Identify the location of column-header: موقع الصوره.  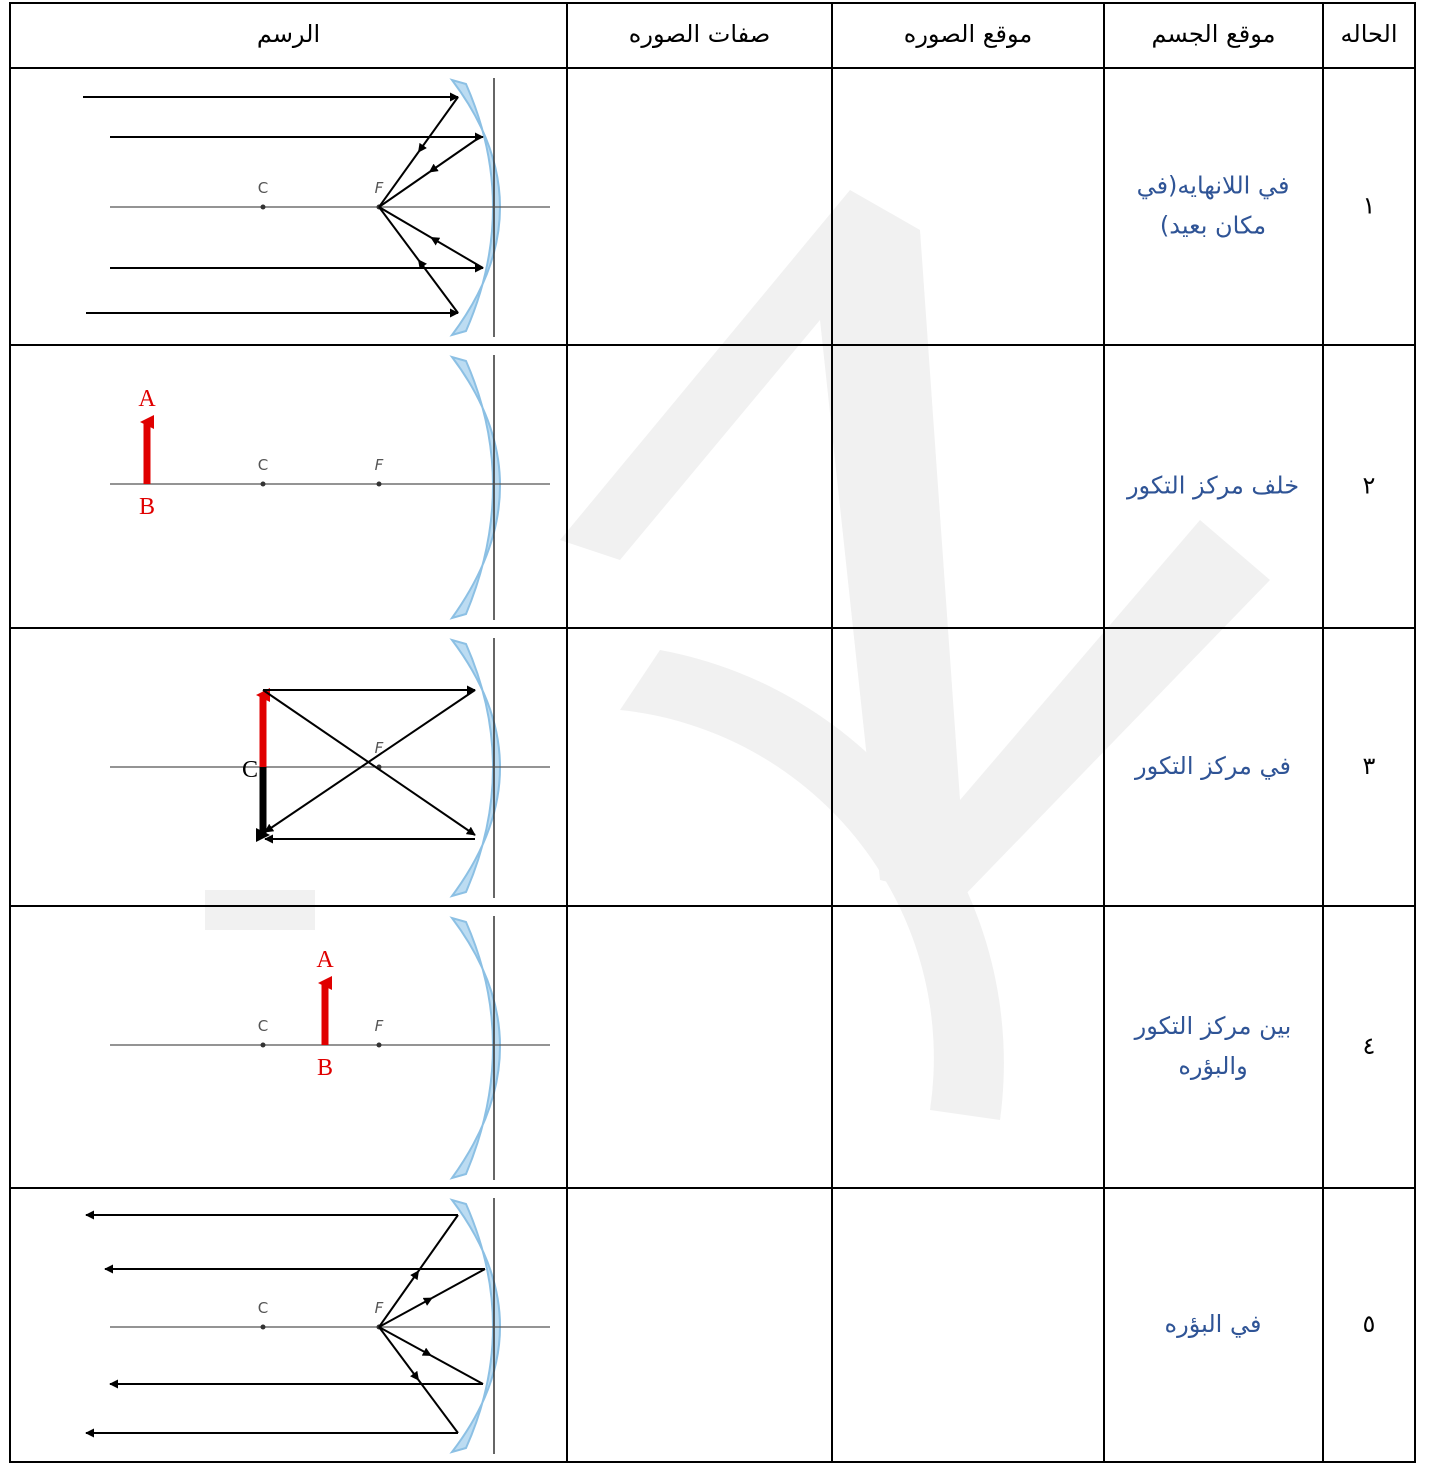
(968, 34).